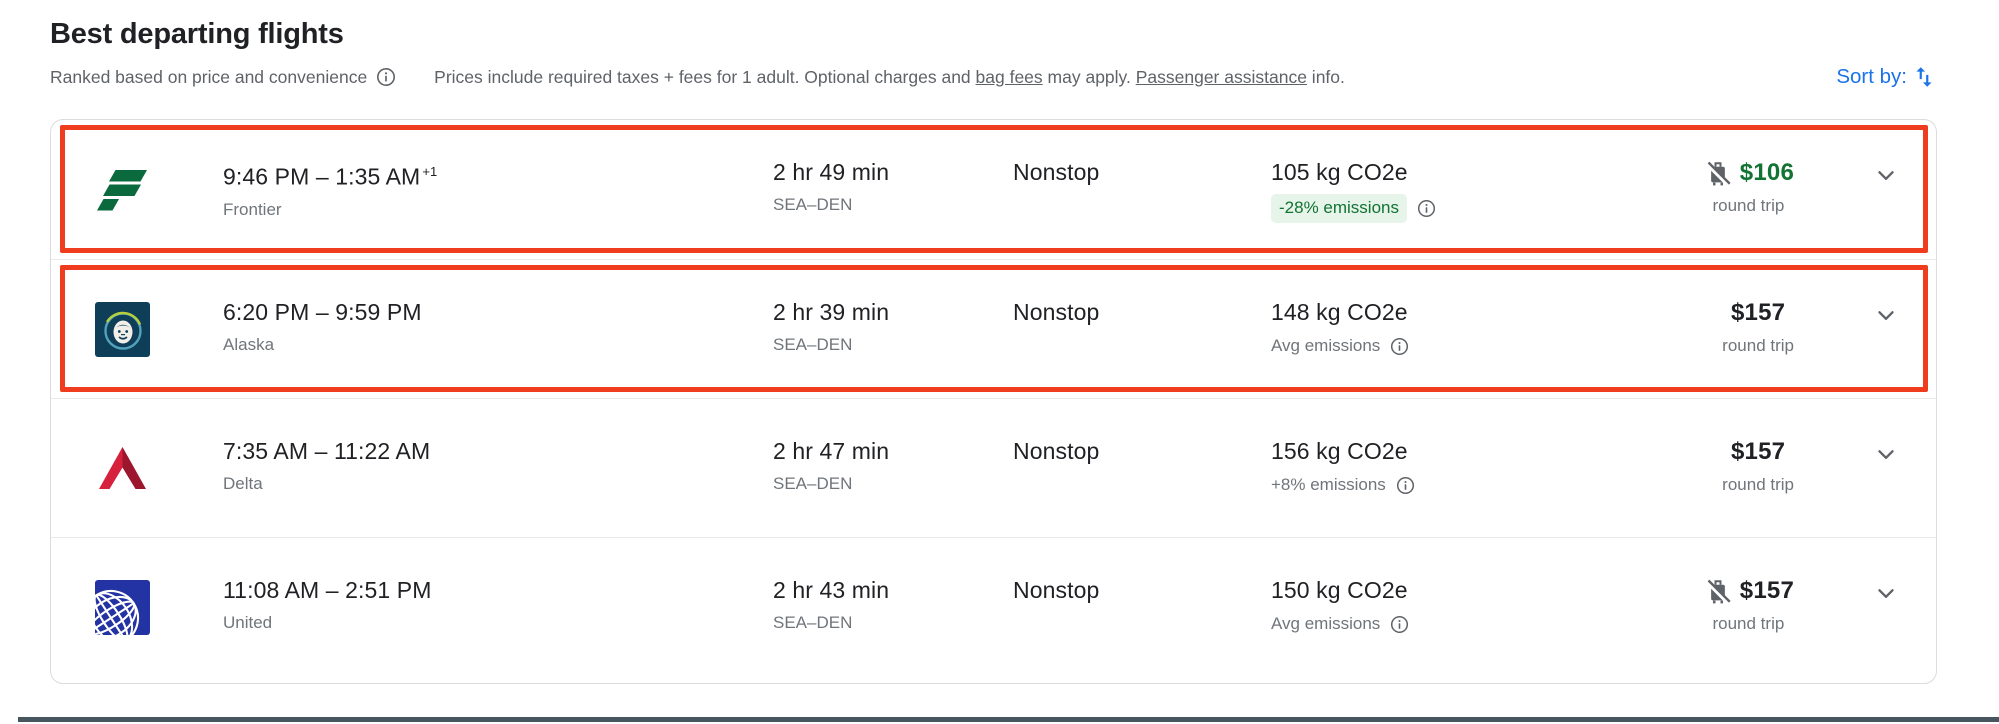  What do you see at coordinates (1924, 77) in the screenshot?
I see `swap-vert-icon` at bounding box center [1924, 77].